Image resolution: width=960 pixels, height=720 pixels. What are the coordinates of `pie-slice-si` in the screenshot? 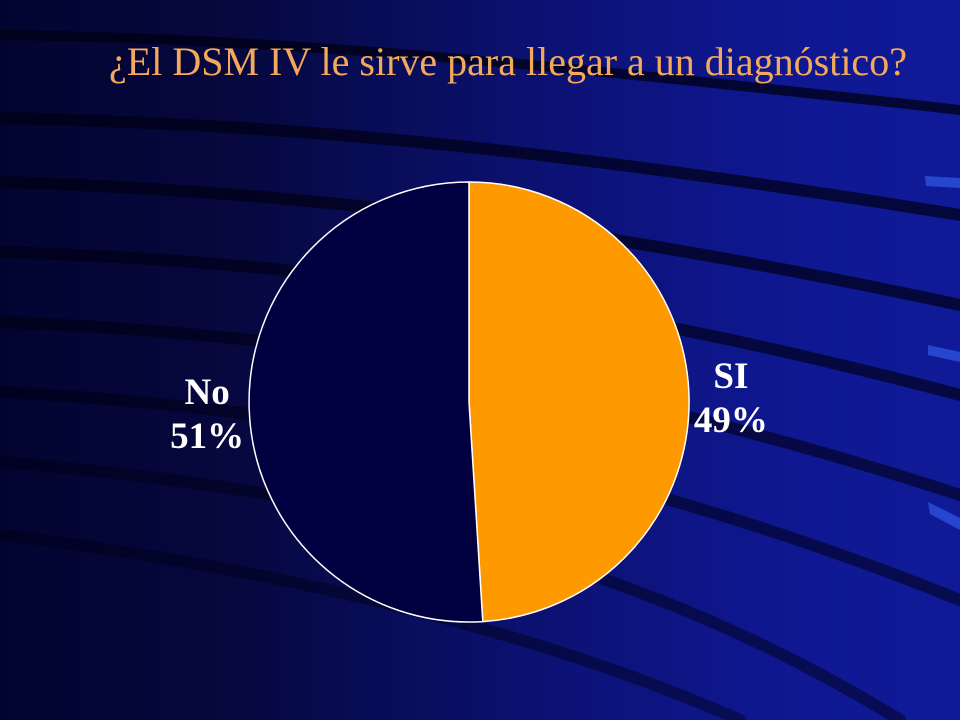 It's located at (579, 402).